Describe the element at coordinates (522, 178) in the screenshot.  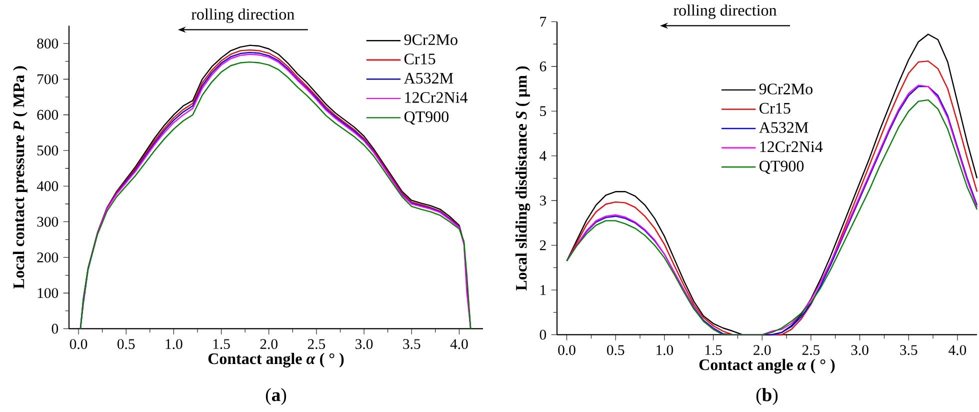
I see `y-axis-title: Local sliding disdistance S ( μm )` at that location.